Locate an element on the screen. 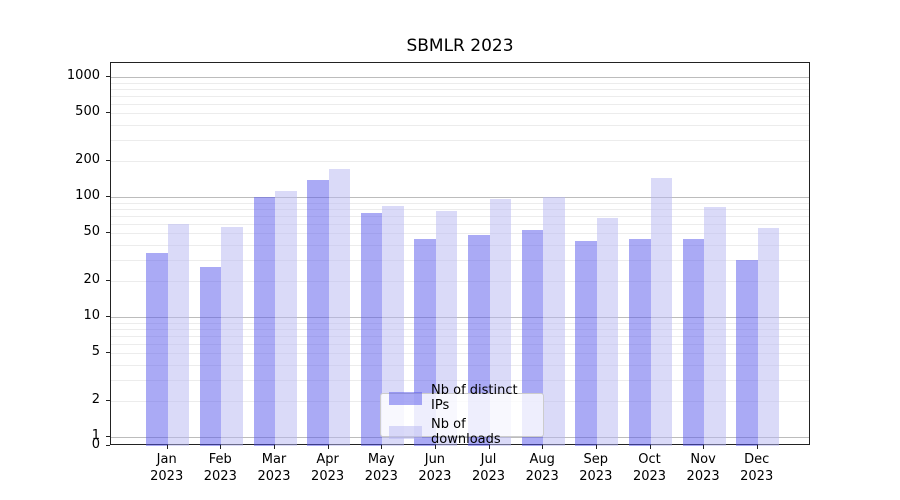 This screenshot has height=500, width=900. legend-item-downloads: Nb of downloads is located at coordinates (462, 432).